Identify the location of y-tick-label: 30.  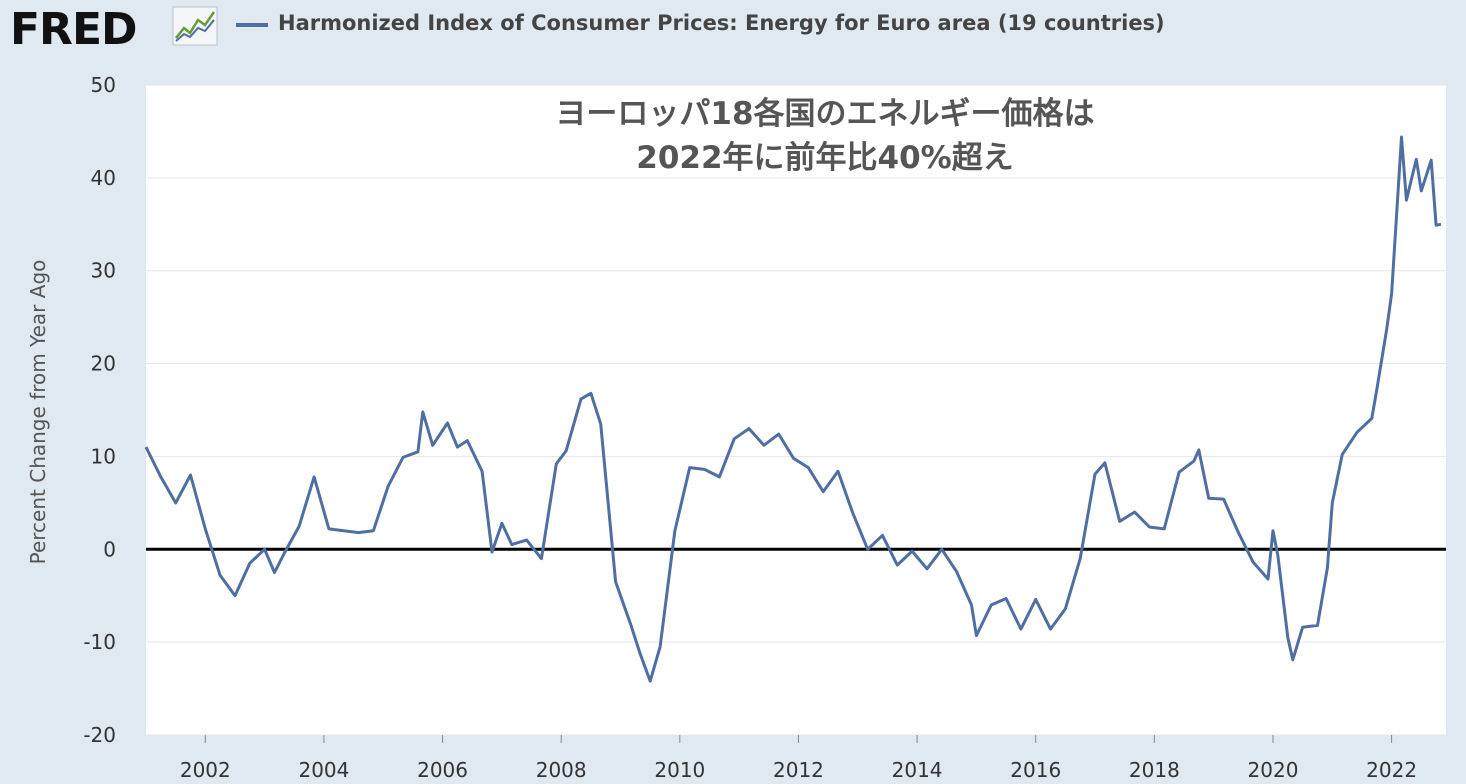
(103, 271).